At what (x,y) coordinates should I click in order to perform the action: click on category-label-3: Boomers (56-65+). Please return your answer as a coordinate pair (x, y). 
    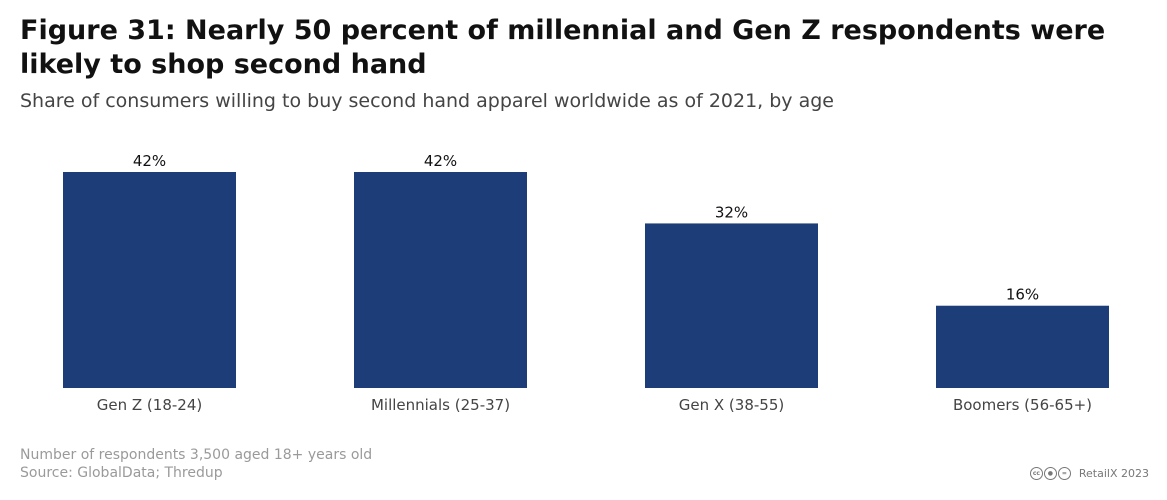
    Looking at the image, I should click on (1022, 405).